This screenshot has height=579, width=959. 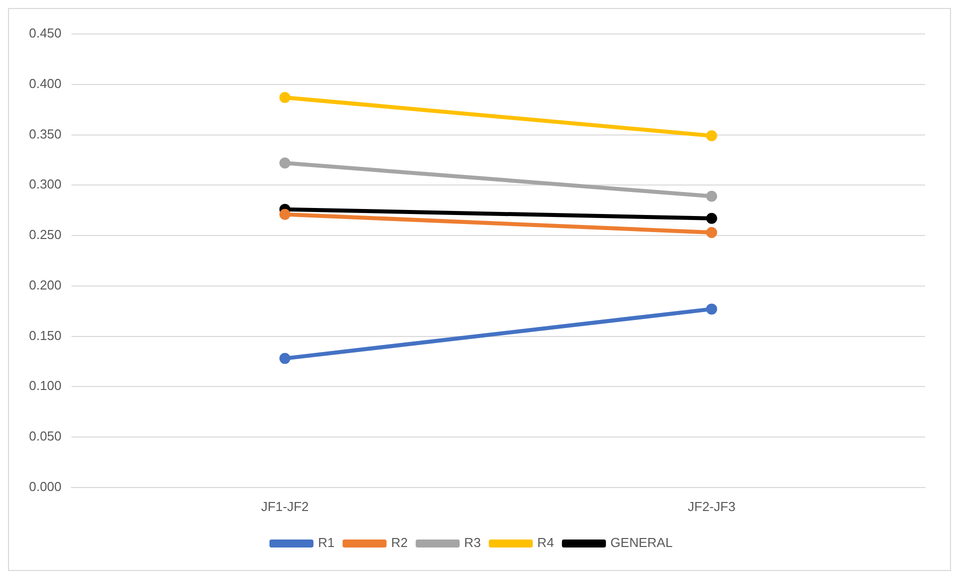 What do you see at coordinates (285, 506) in the screenshot?
I see `x-tick-label: JF1-JF2` at bounding box center [285, 506].